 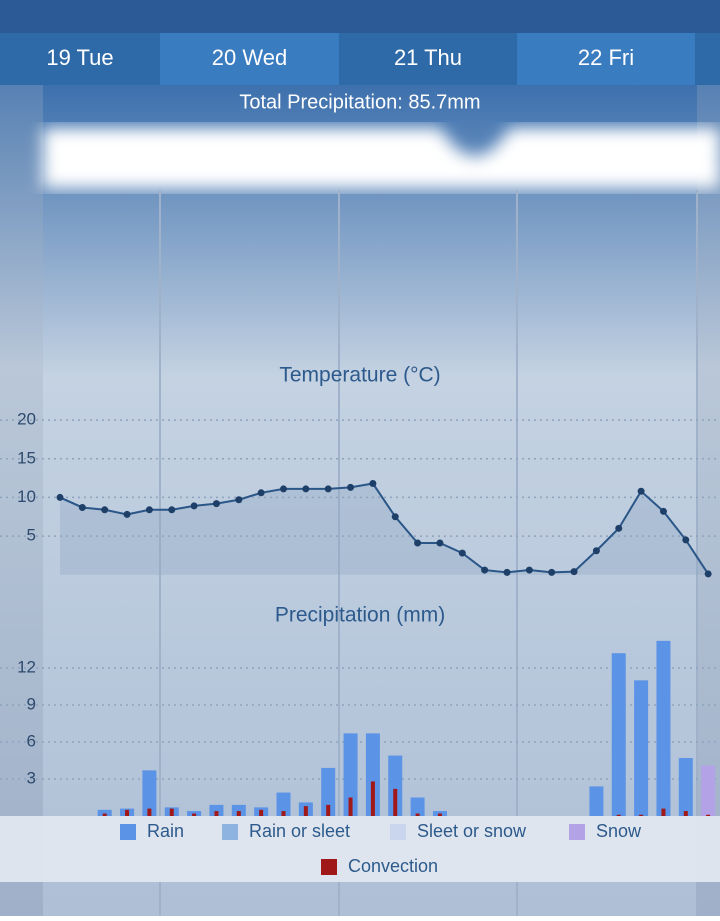 I want to click on tab: 22 Fri, so click(x=606, y=57).